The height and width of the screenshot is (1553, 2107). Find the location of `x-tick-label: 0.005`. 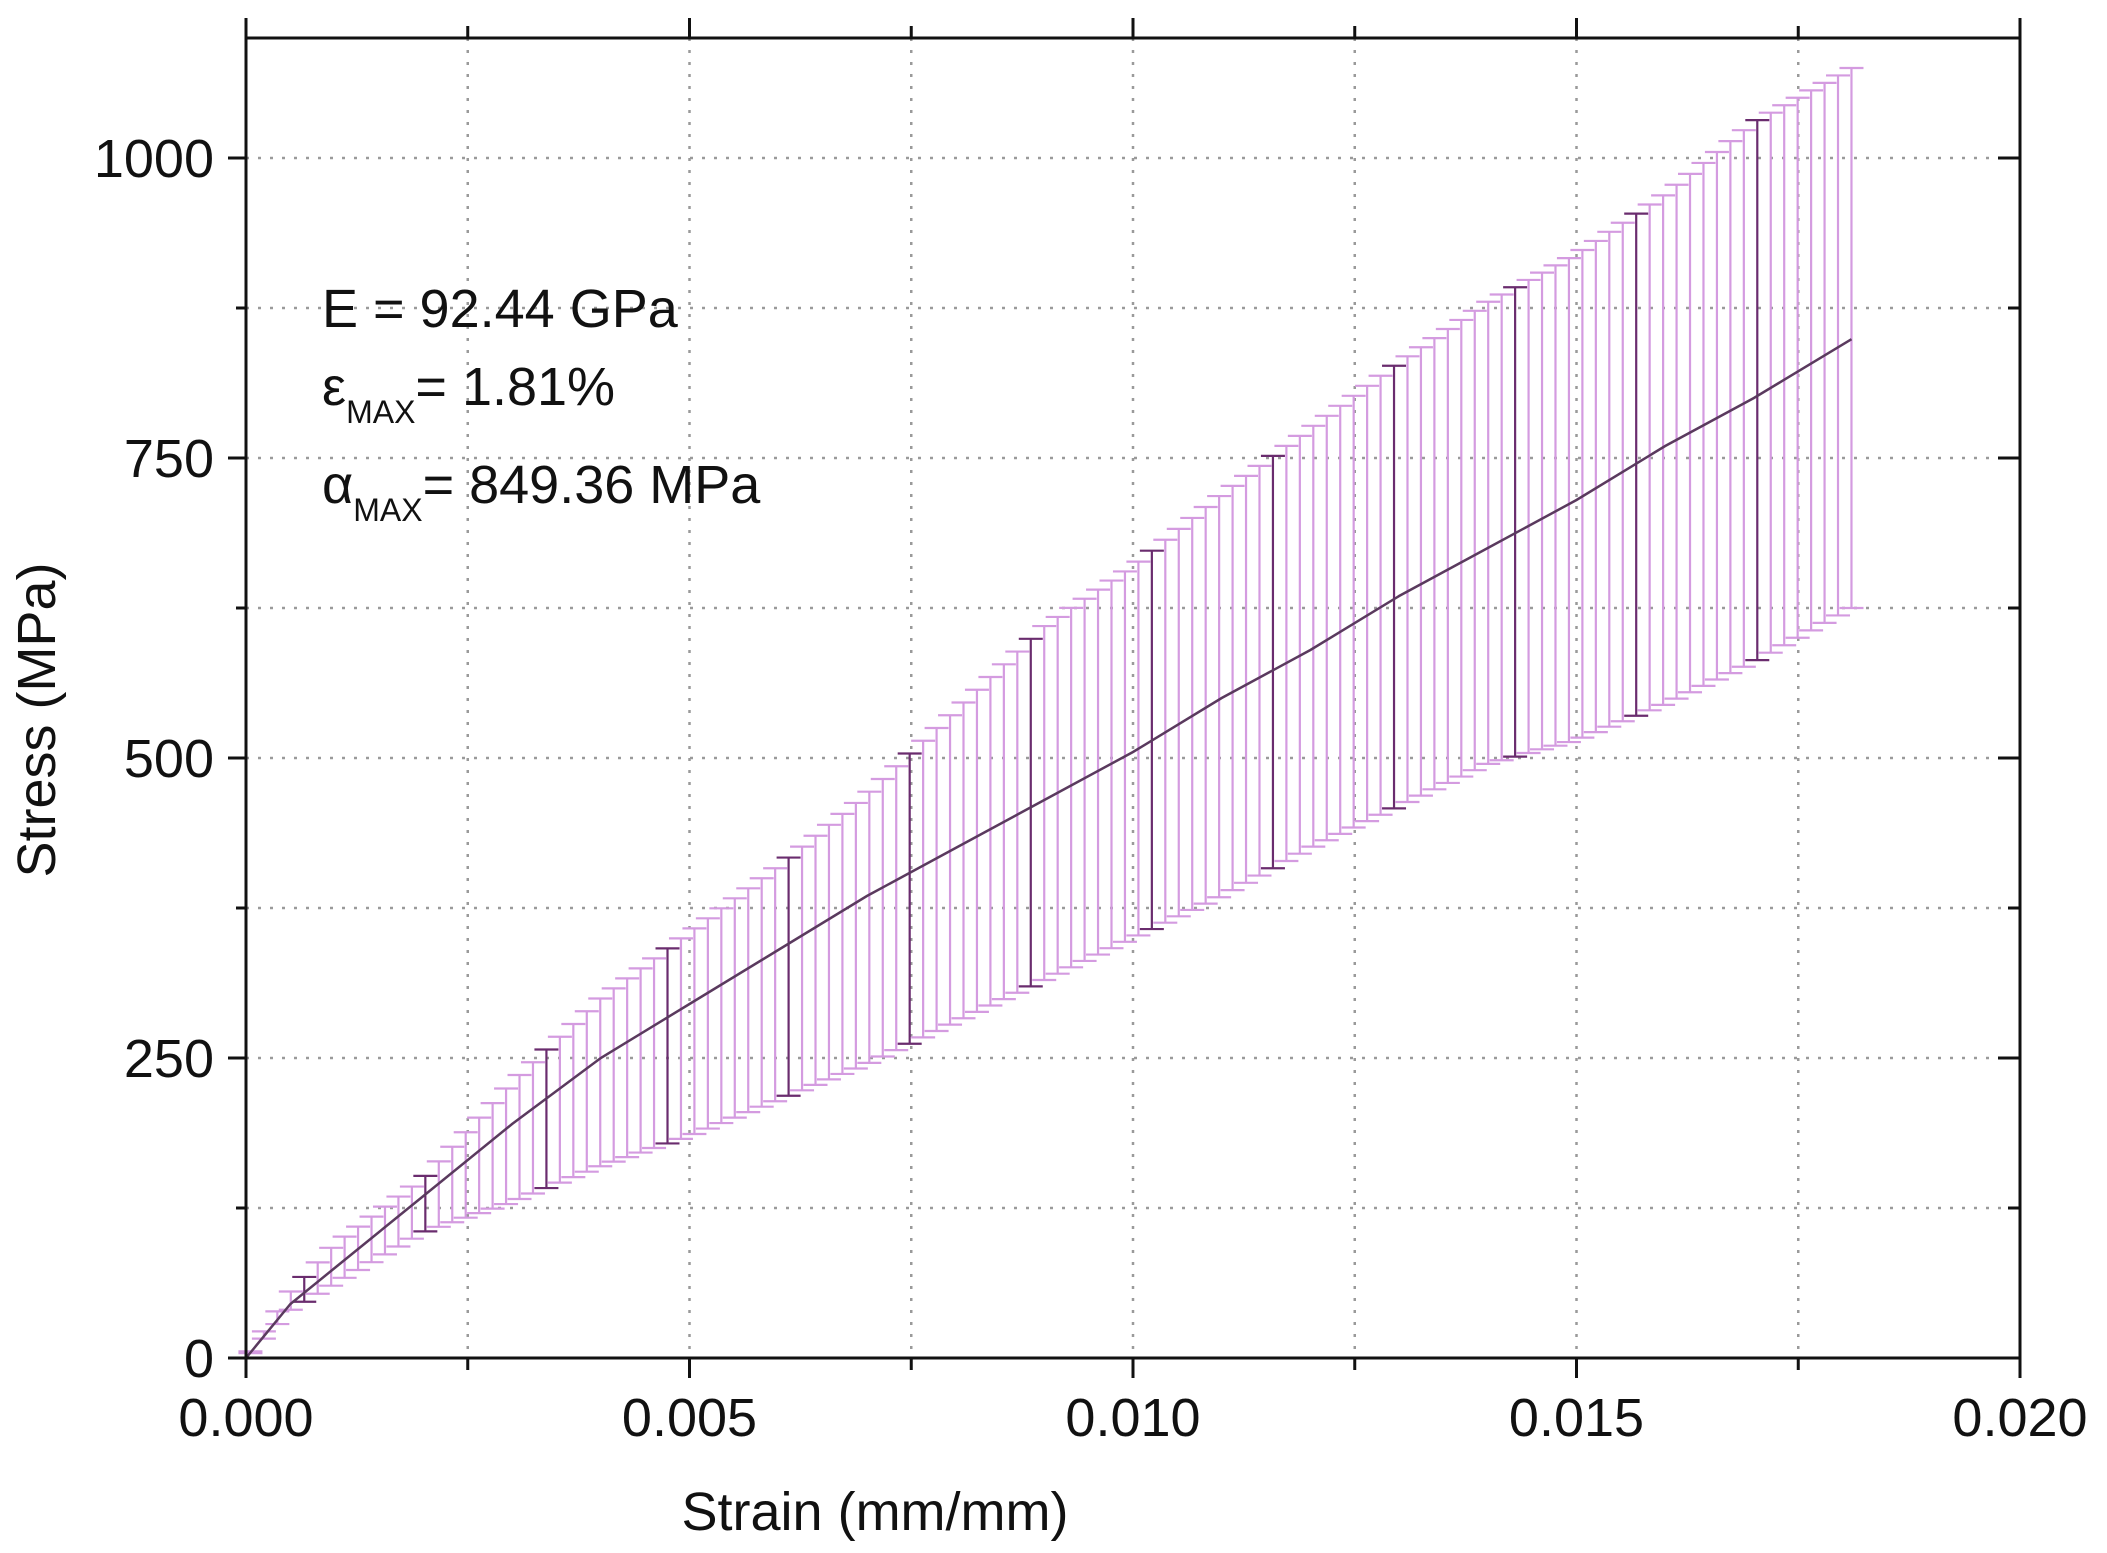

x-tick-label: 0.005 is located at coordinates (689, 1418).